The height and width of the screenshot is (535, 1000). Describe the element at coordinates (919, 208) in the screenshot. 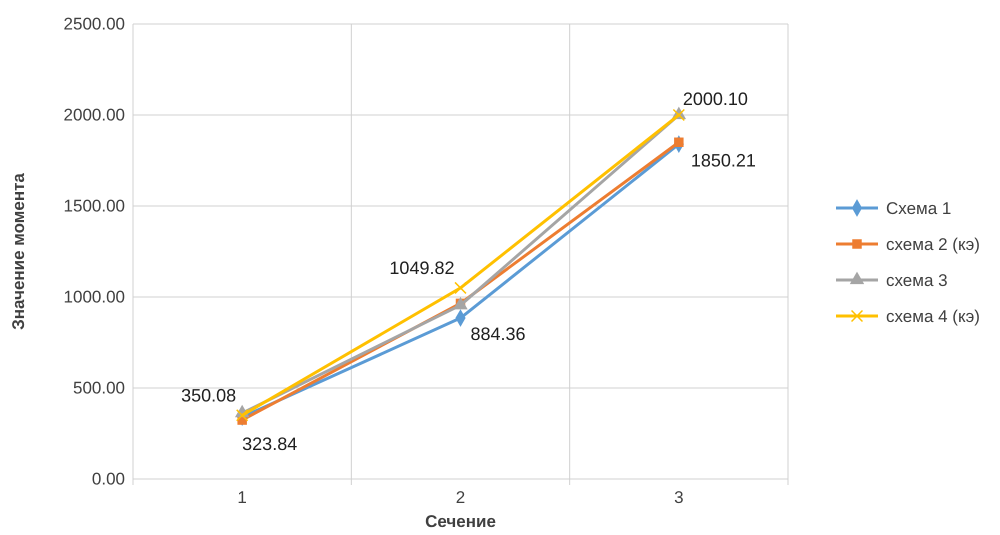

I see `legend-label: Схема 1` at that location.